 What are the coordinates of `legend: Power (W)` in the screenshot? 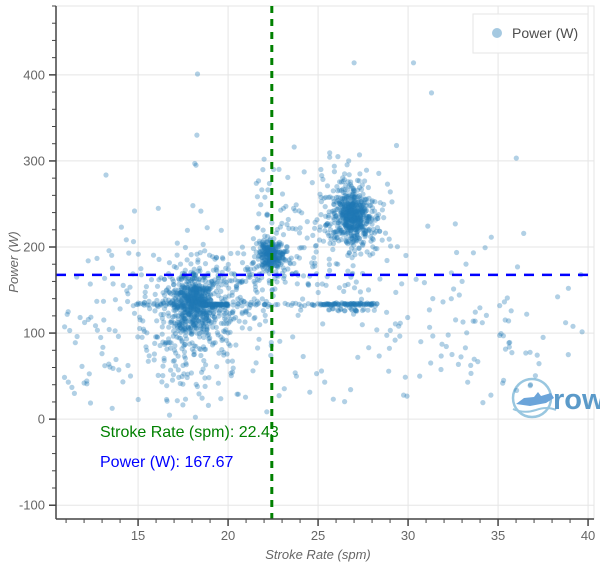 It's located at (530, 33).